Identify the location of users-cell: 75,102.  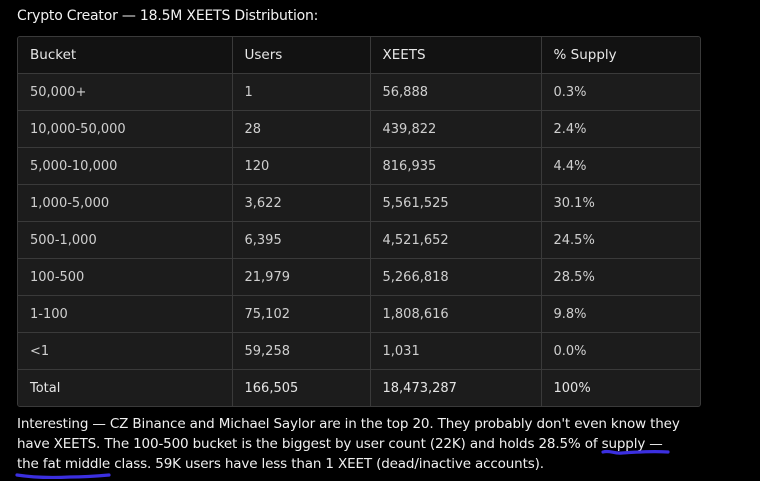
(301, 314).